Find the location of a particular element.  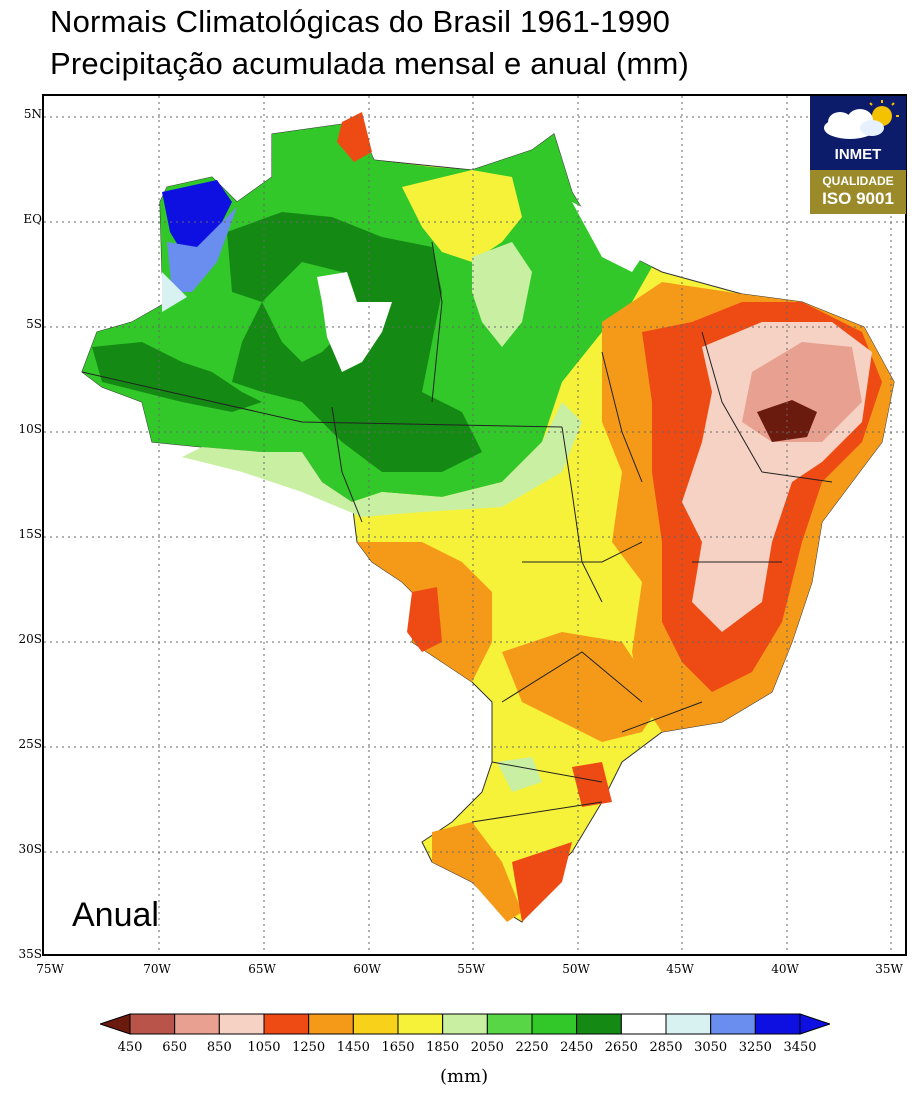

lat-label-35s: 35S is located at coordinates (30, 954).